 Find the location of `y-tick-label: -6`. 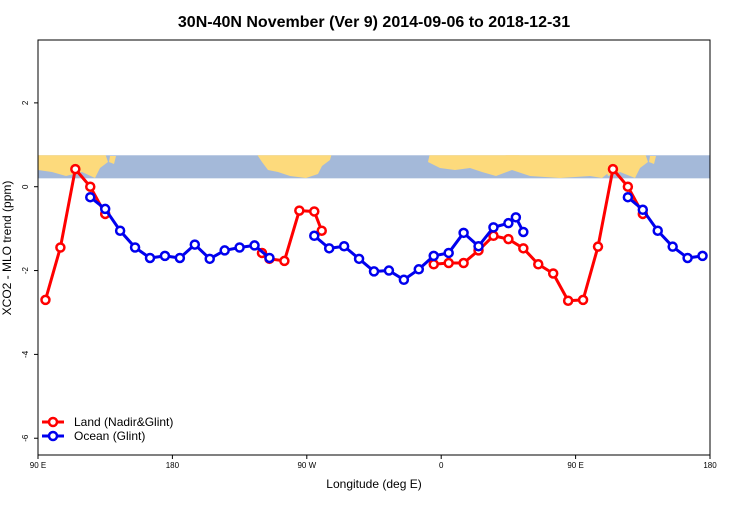

y-tick-label: -6 is located at coordinates (25, 438).